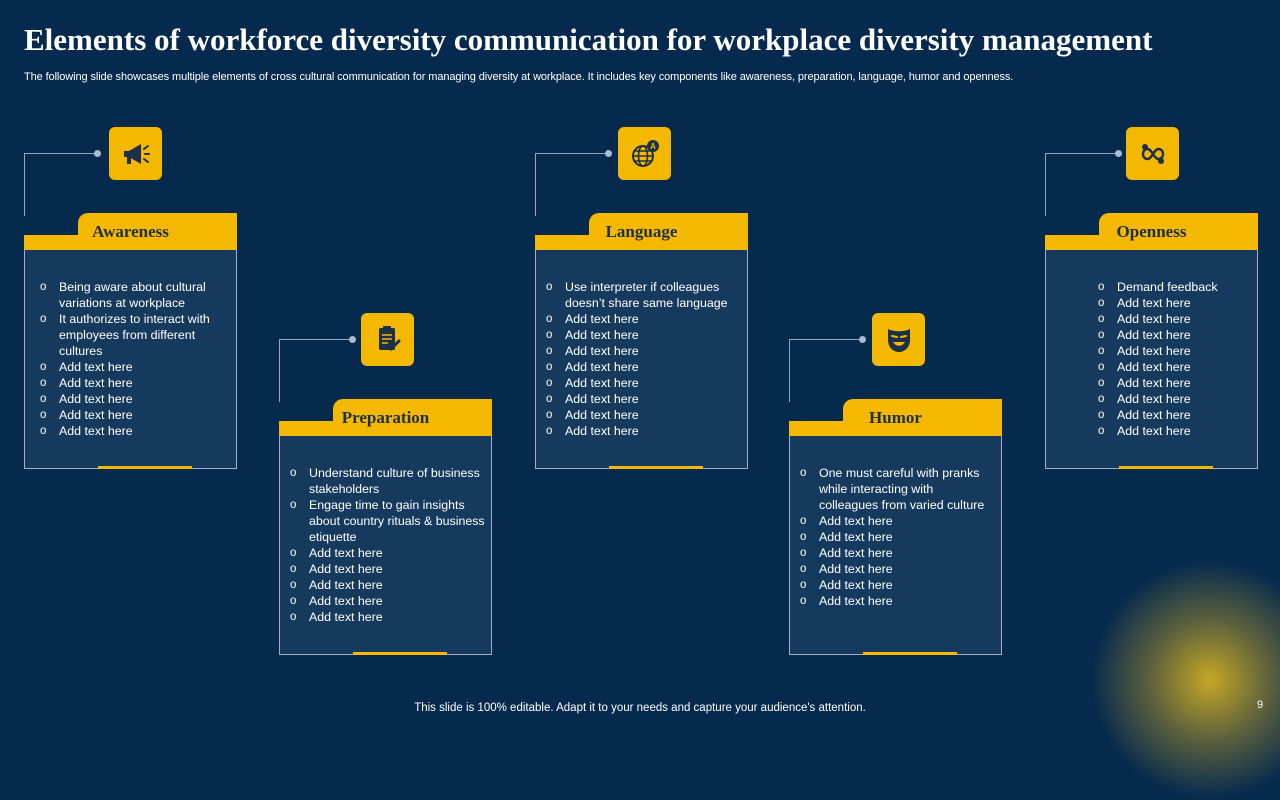  I want to click on icon-box-preparation, so click(387, 339).